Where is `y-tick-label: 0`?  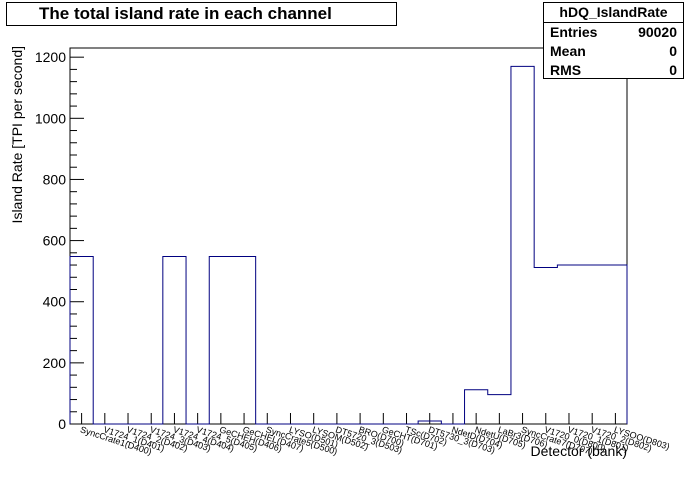 y-tick-label: 0 is located at coordinates (62, 424).